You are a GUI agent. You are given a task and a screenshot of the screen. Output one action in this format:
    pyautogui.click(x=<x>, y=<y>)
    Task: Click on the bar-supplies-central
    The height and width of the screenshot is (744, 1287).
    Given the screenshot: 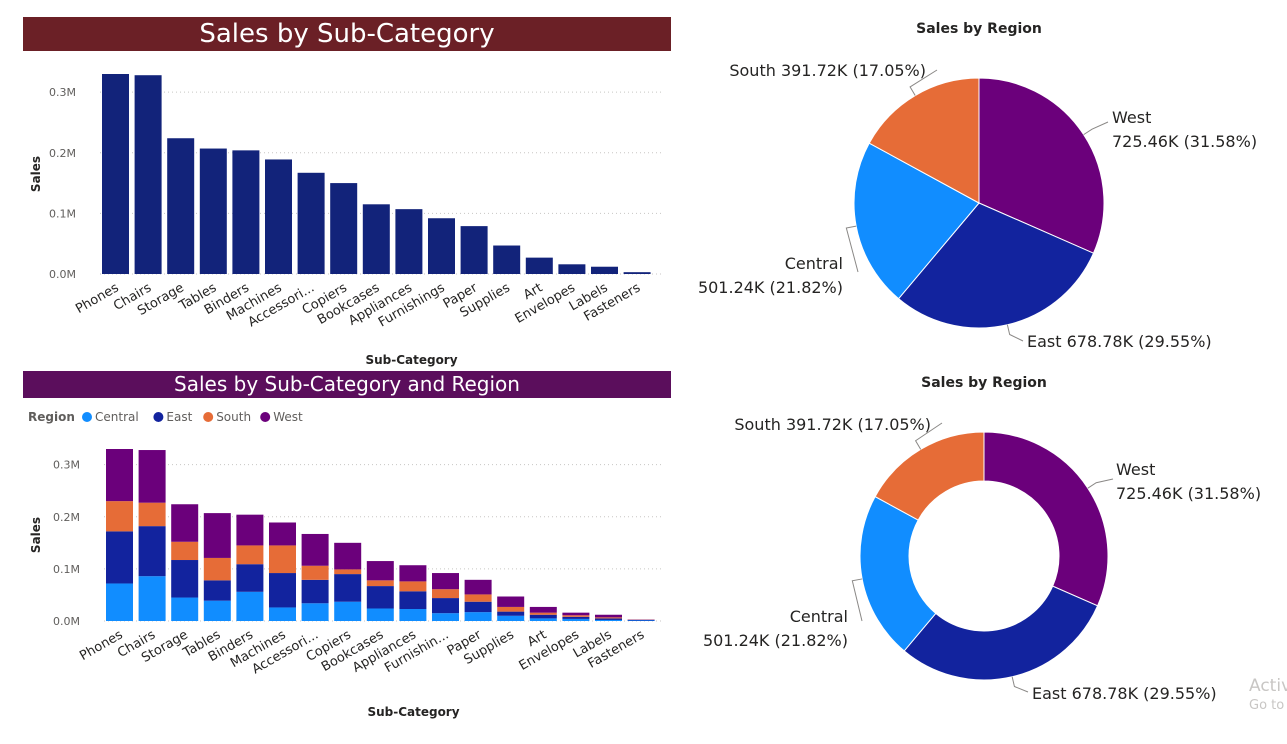 What is the action you would take?
    pyautogui.click(x=511, y=618)
    